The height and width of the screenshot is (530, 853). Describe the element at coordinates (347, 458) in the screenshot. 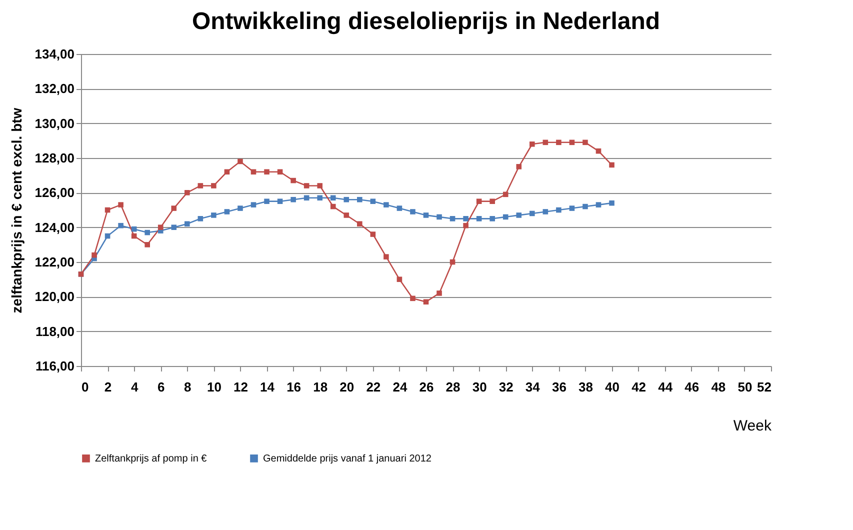

I see `legend-label: Gemiddelde prijs vanaf 1 januari 2012` at that location.